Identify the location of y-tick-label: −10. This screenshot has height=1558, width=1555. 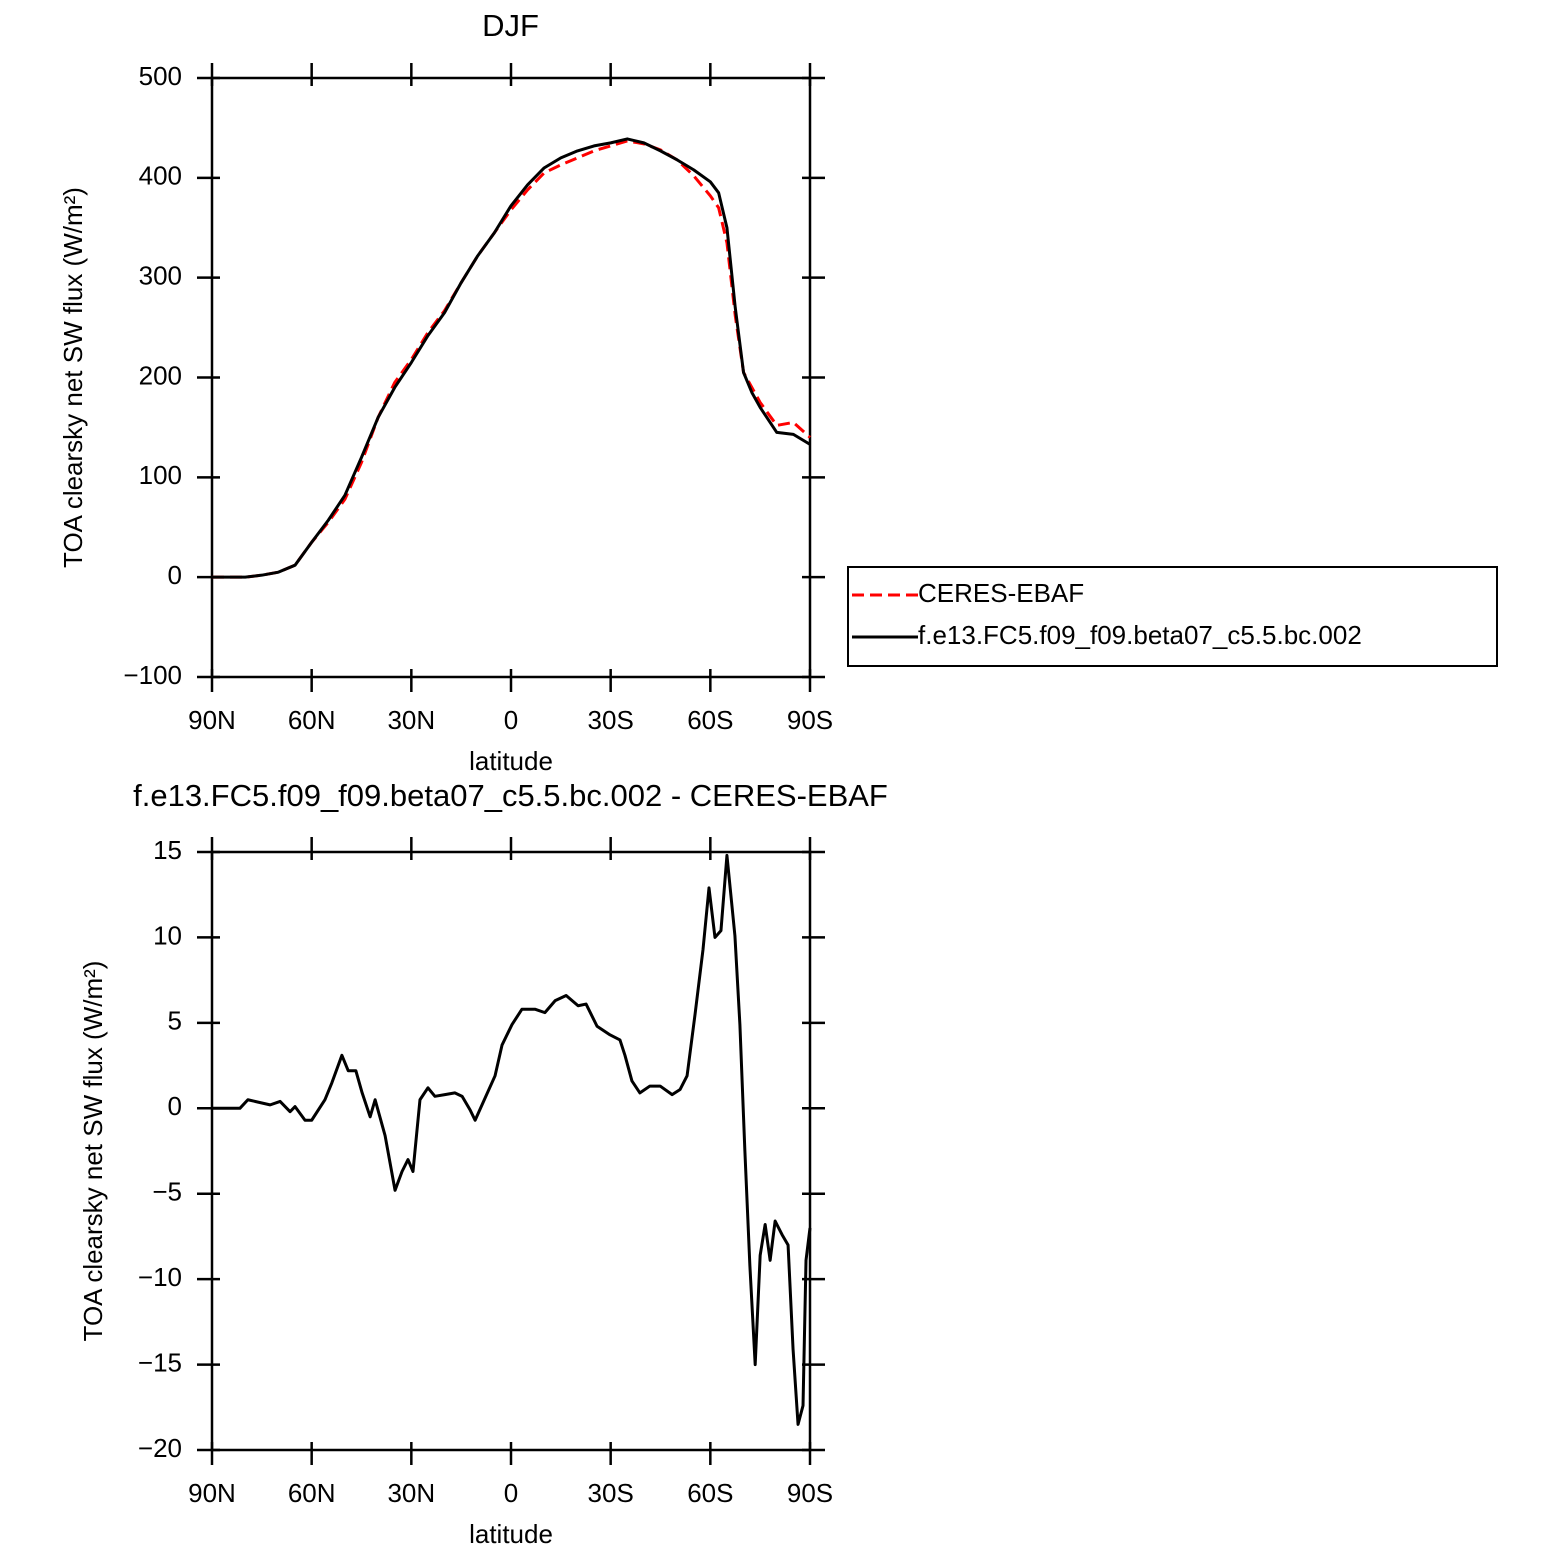
(160, 1277).